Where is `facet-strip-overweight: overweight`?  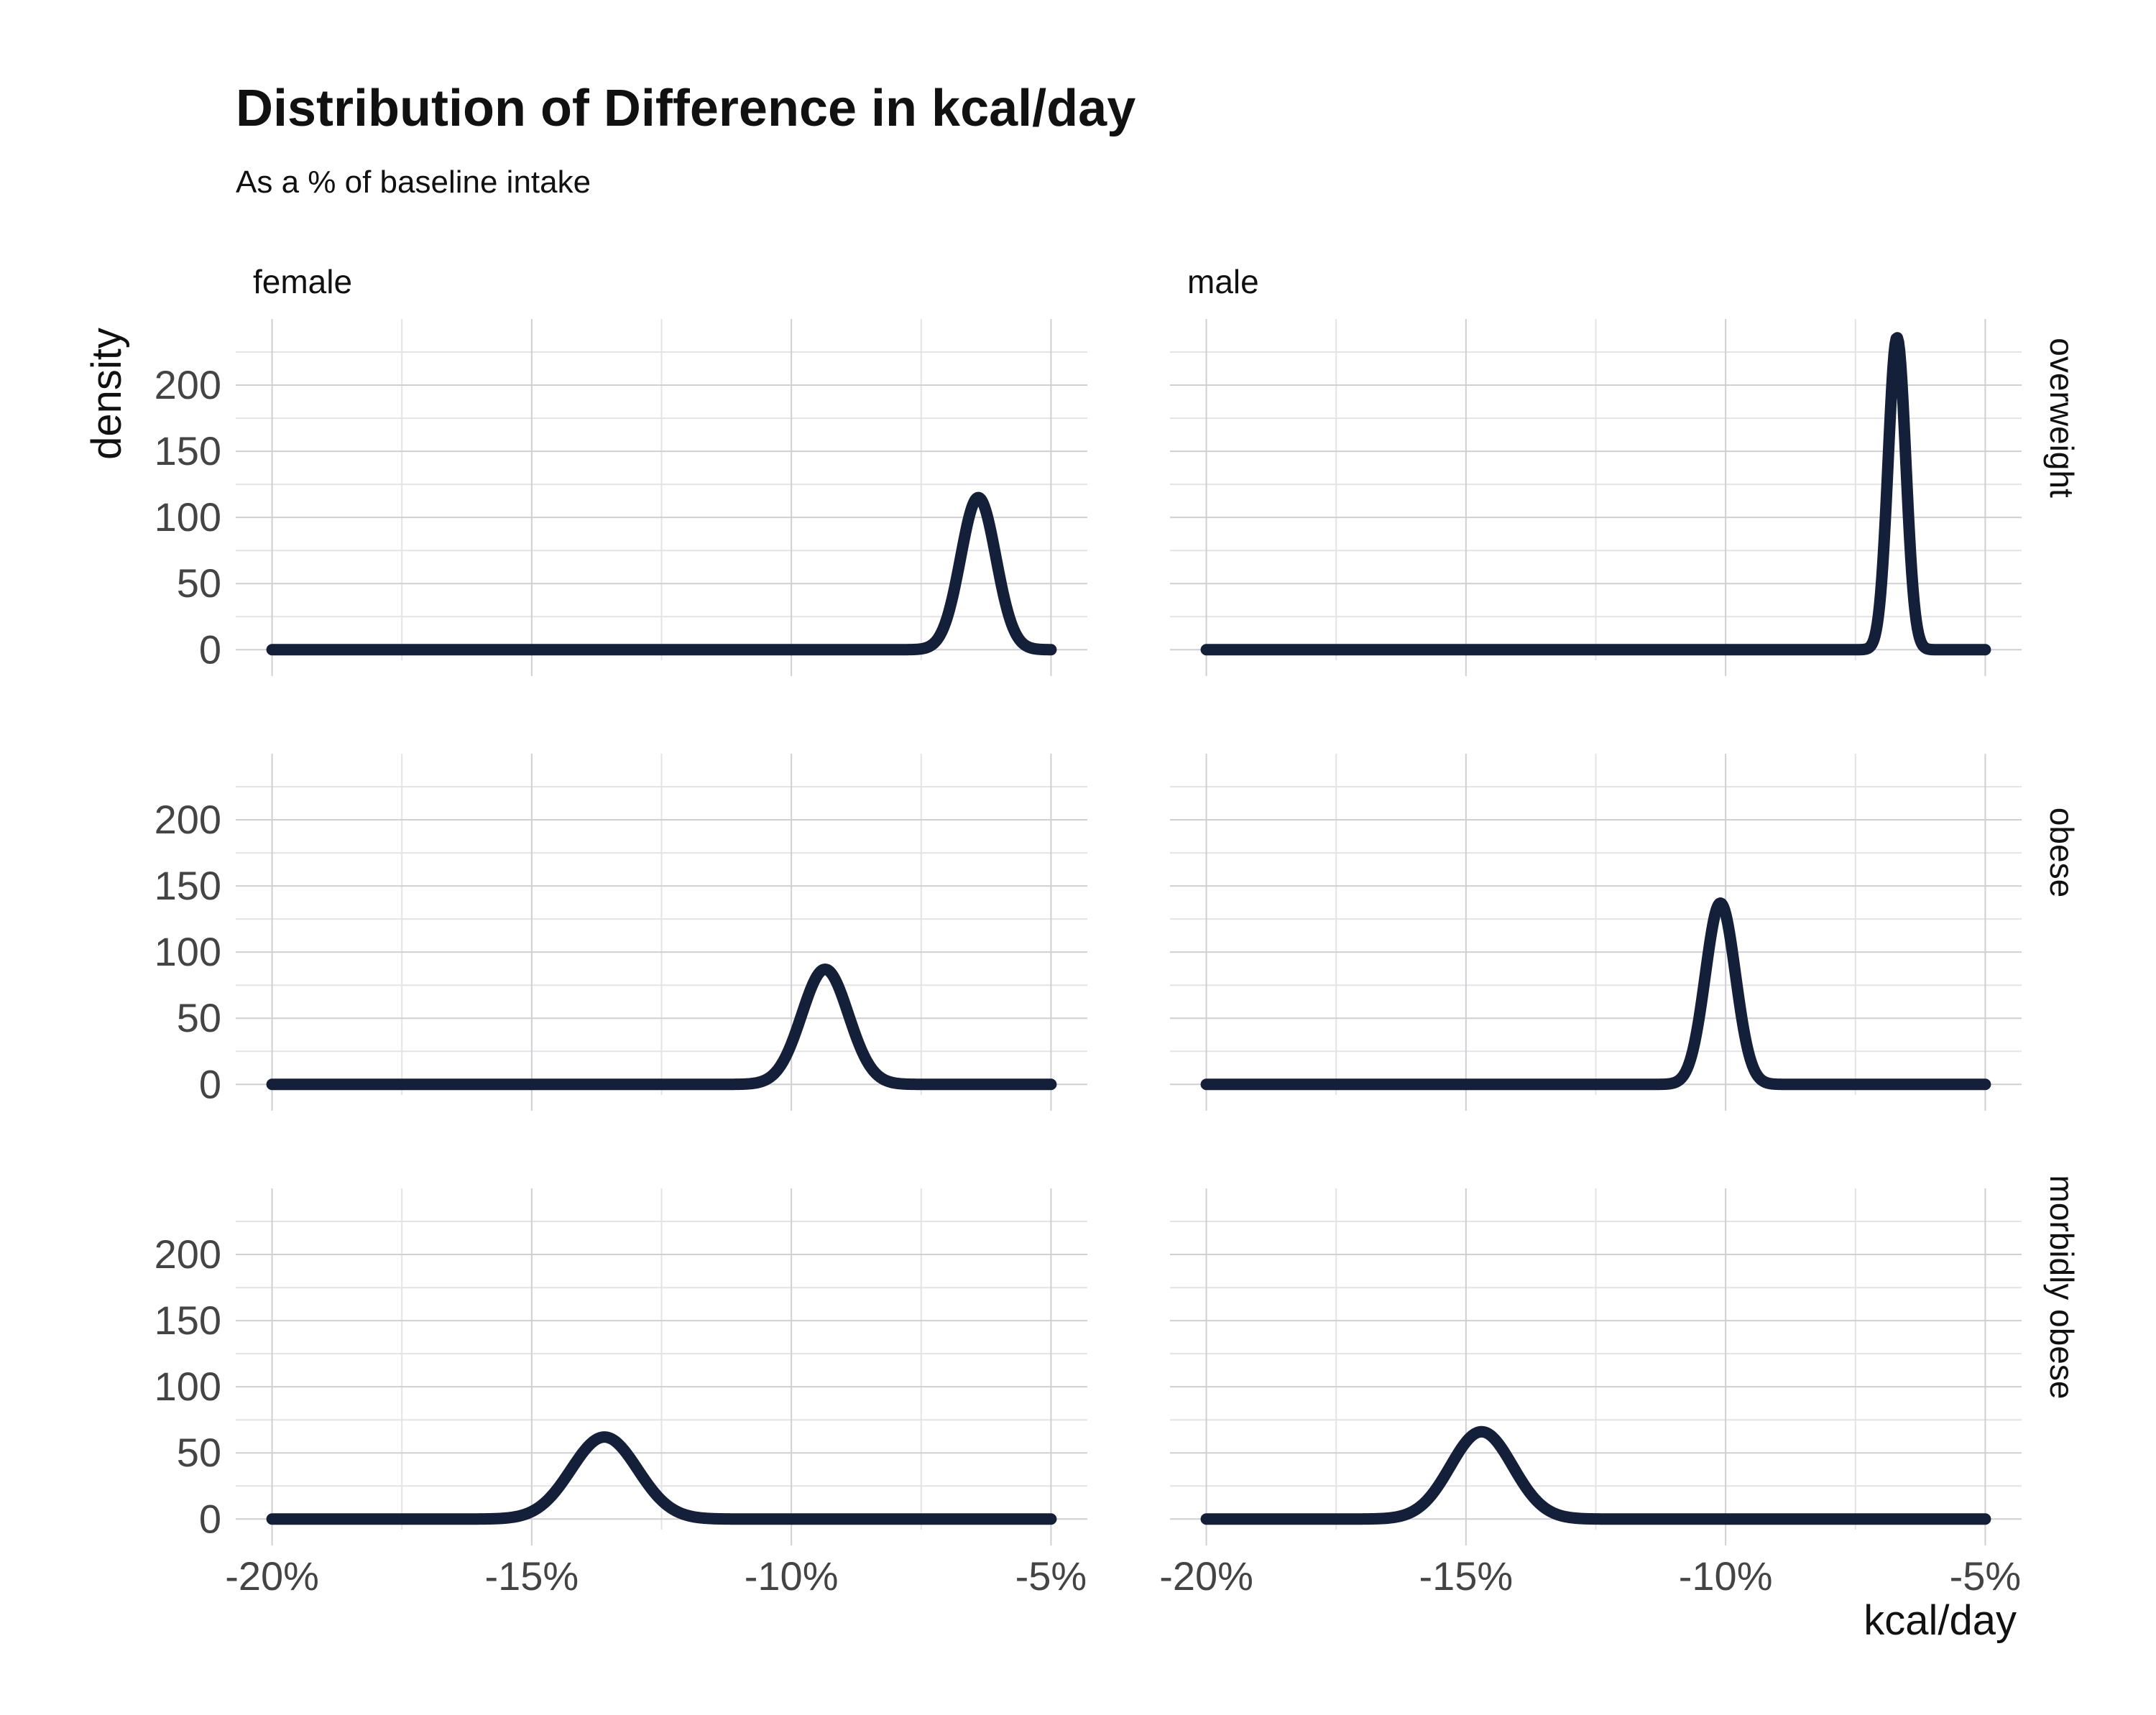 facet-strip-overweight: overweight is located at coordinates (2062, 418).